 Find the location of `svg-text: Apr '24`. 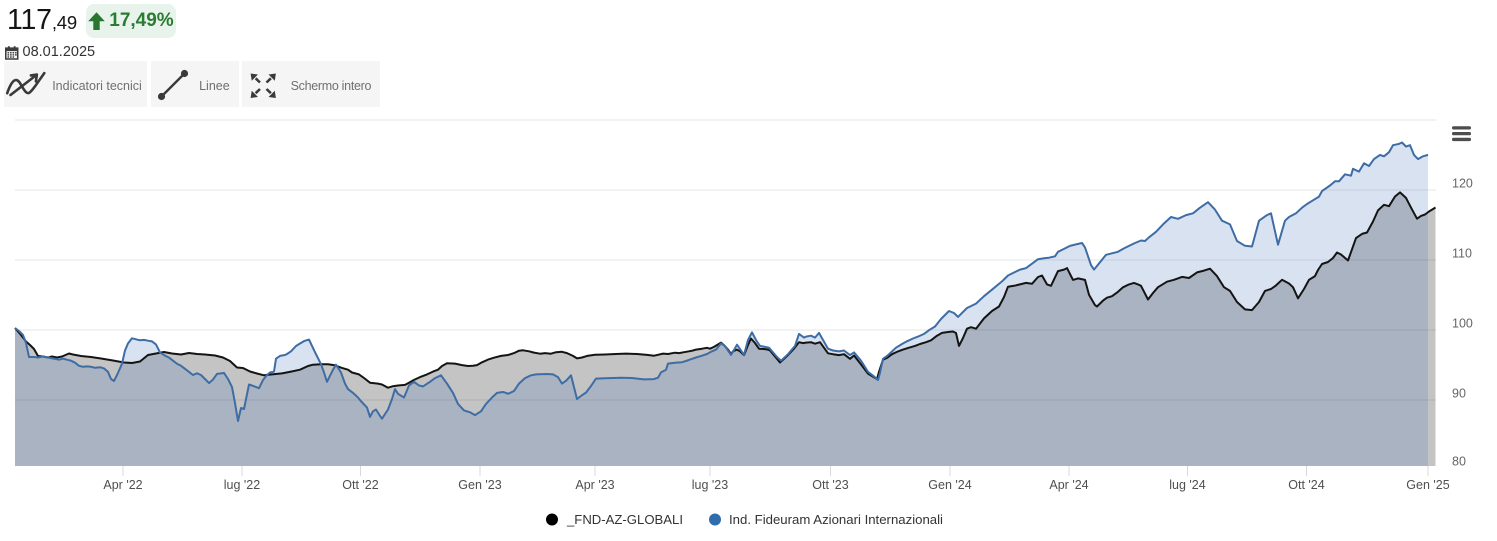

svg-text: Apr '24 is located at coordinates (1068, 485).